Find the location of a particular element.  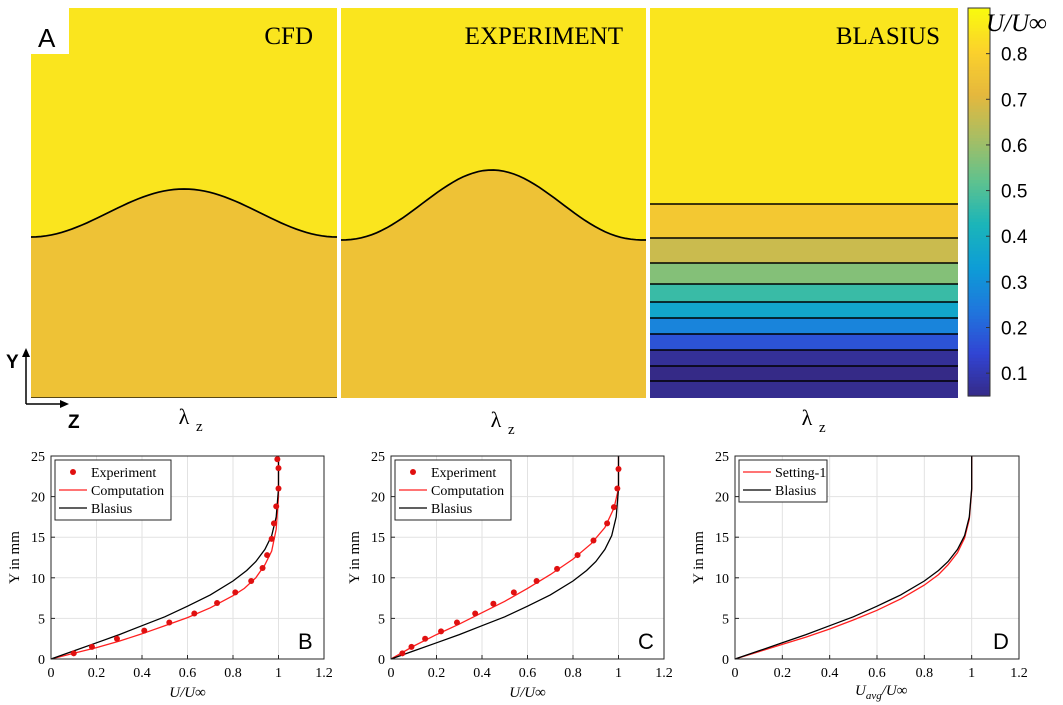

y-tick-label: 15 is located at coordinates (378, 538).